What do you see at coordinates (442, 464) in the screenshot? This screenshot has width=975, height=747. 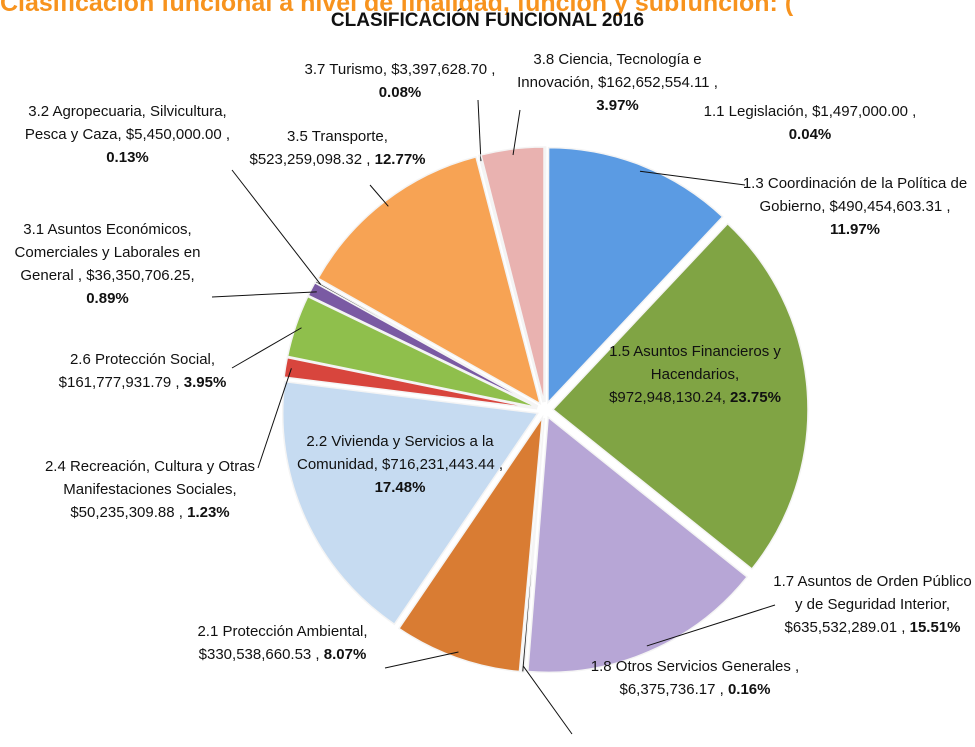 I see `label-amount: $716,231,443.44 ,` at bounding box center [442, 464].